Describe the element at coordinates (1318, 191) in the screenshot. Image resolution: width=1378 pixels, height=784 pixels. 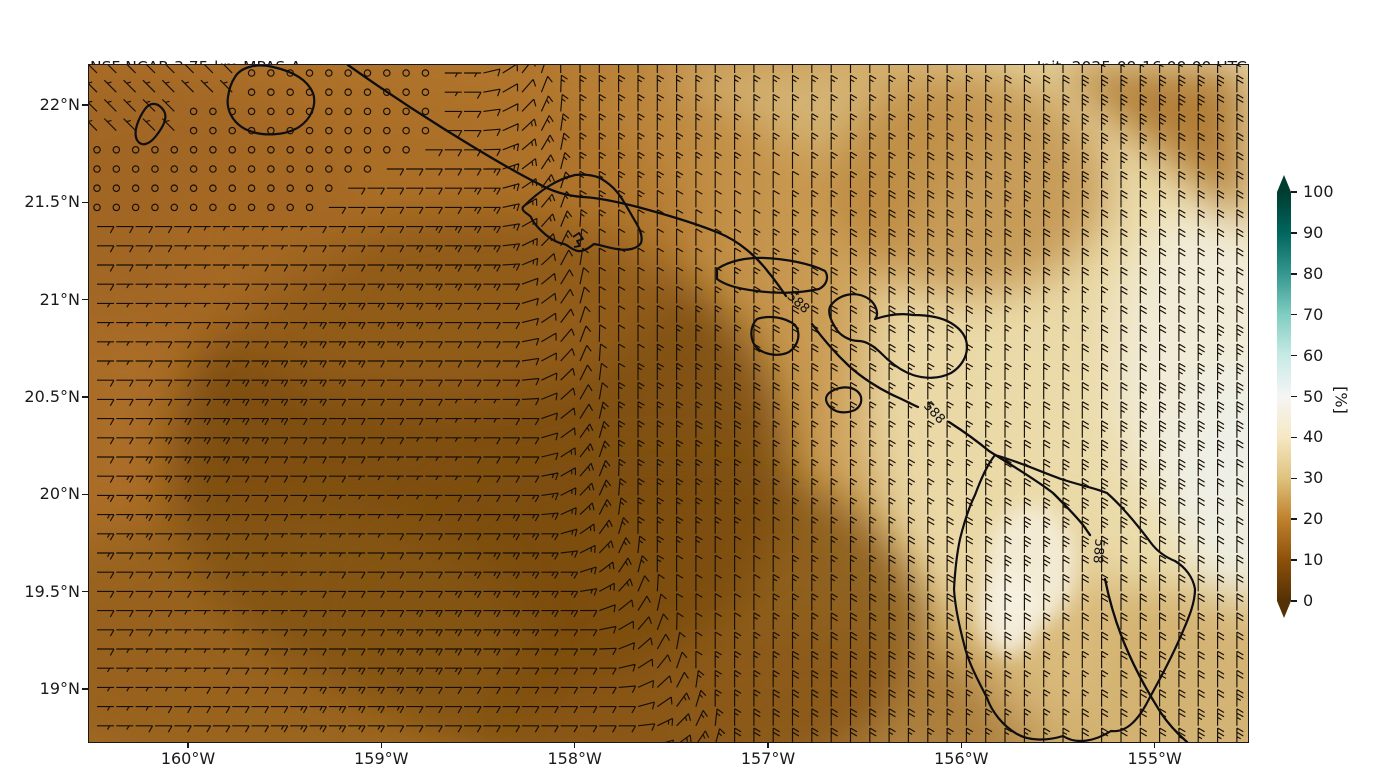
I see `colorbar-tick-label: 100` at that location.